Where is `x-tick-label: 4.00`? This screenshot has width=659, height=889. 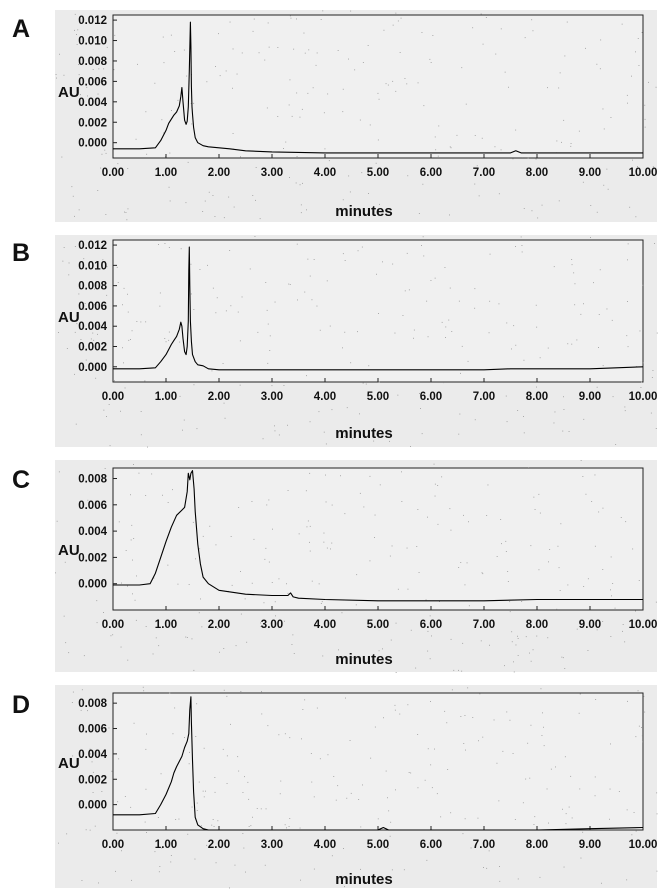
x-tick-label: 4.00 is located at coordinates (325, 625).